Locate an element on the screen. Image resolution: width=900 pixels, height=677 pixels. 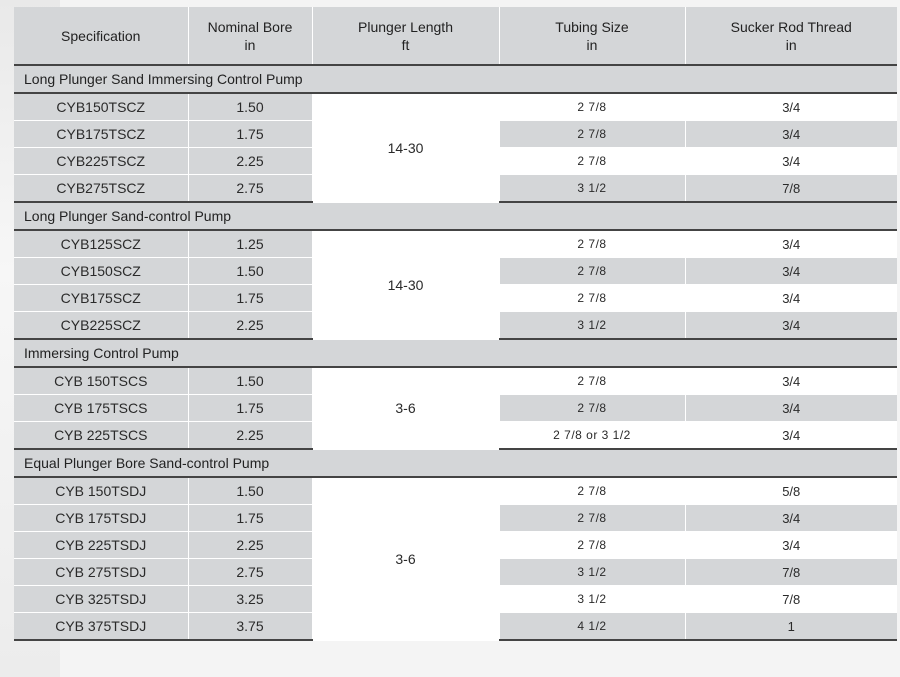
bore-cell: 1.25 is located at coordinates (250, 244).